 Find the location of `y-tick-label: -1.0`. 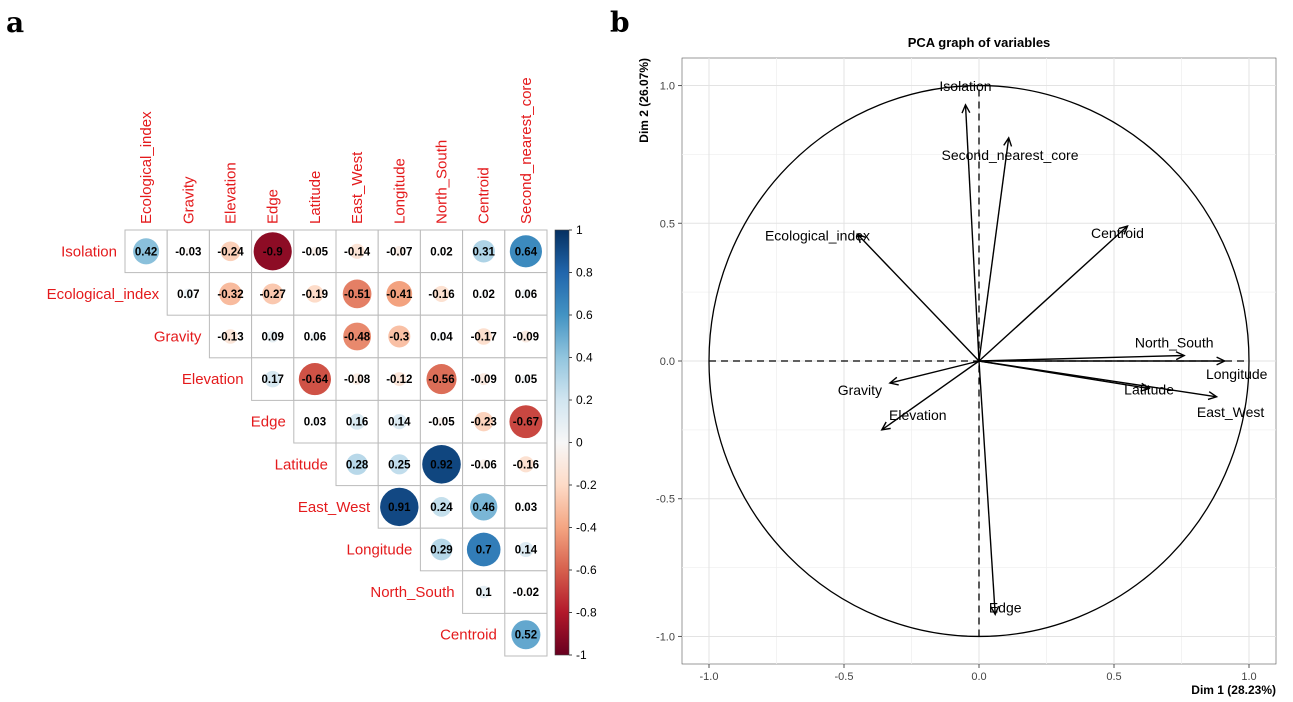

y-tick-label: -1.0 is located at coordinates (665, 637).